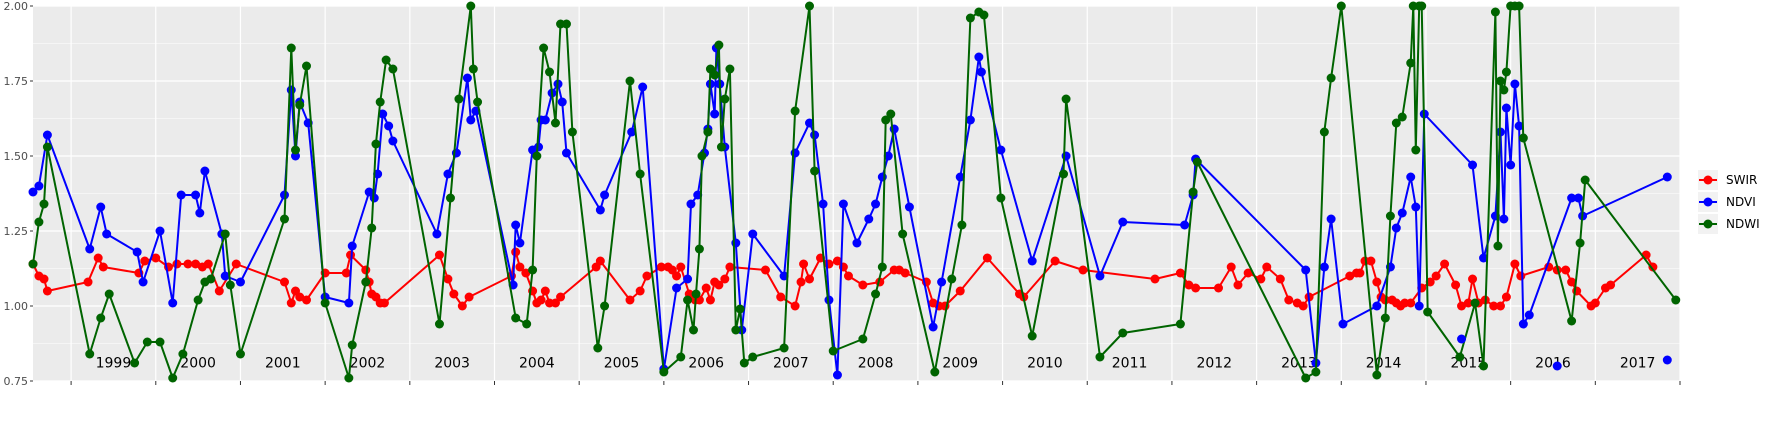 This screenshot has width=1773, height=442. Describe the element at coordinates (16, 6) in the screenshot. I see `y-tick-label: 2.00` at that location.